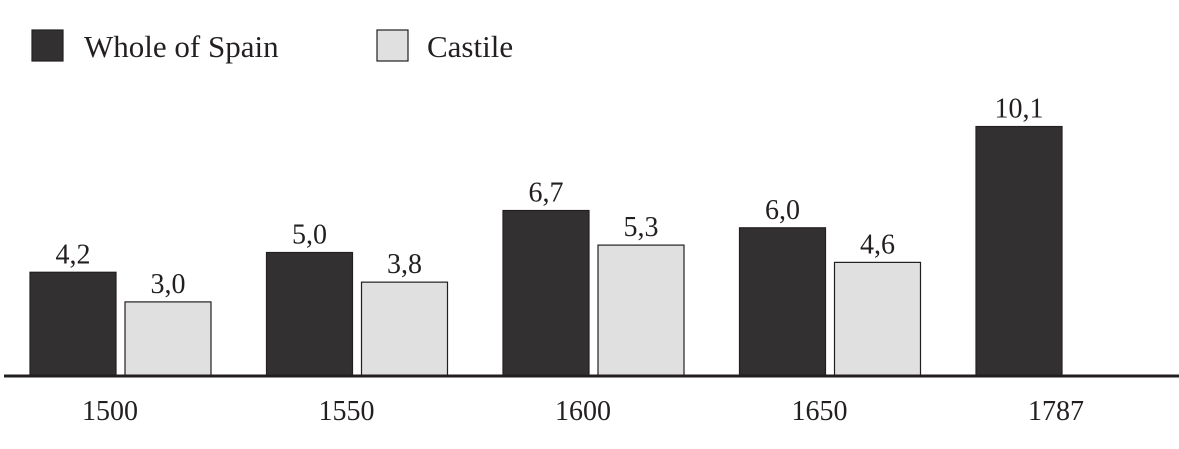  What do you see at coordinates (877, 244) in the screenshot?
I see `value-label-castile-1650: 4,6` at bounding box center [877, 244].